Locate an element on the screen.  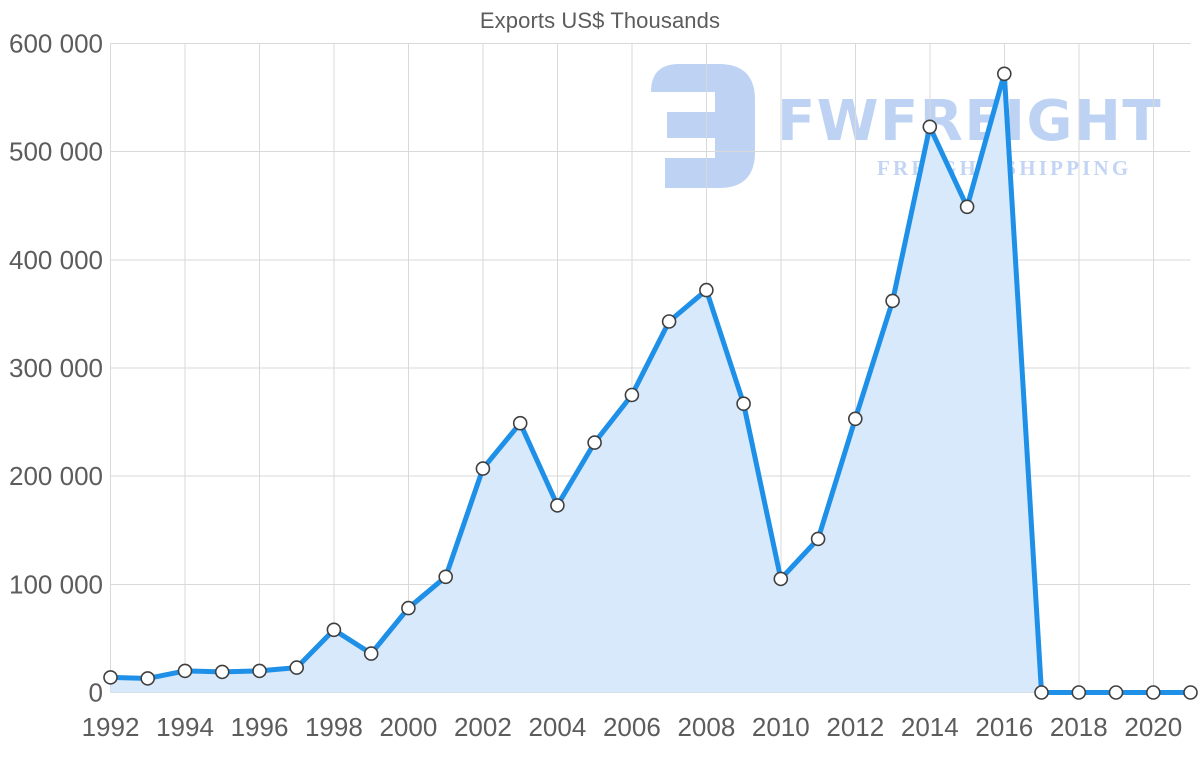
y-axis-tick-label: 200 000 is located at coordinates (56, 476).